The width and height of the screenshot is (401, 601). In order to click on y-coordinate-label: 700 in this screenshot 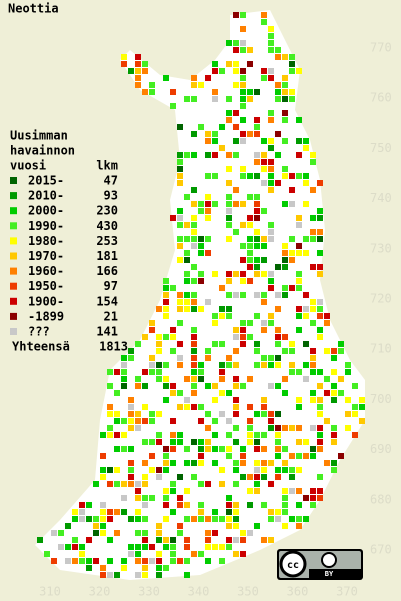, I will do `click(381, 399)`.